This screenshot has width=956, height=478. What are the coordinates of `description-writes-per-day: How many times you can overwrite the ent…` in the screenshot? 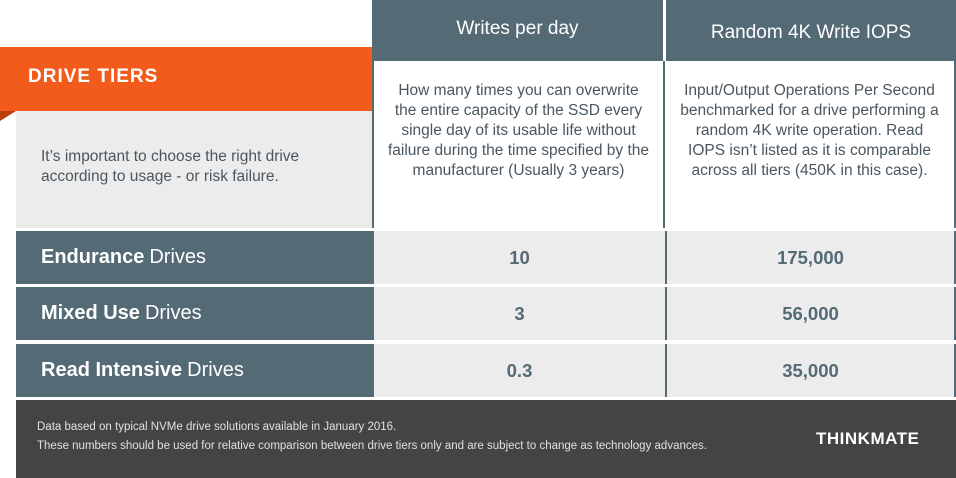 It's located at (518, 144).